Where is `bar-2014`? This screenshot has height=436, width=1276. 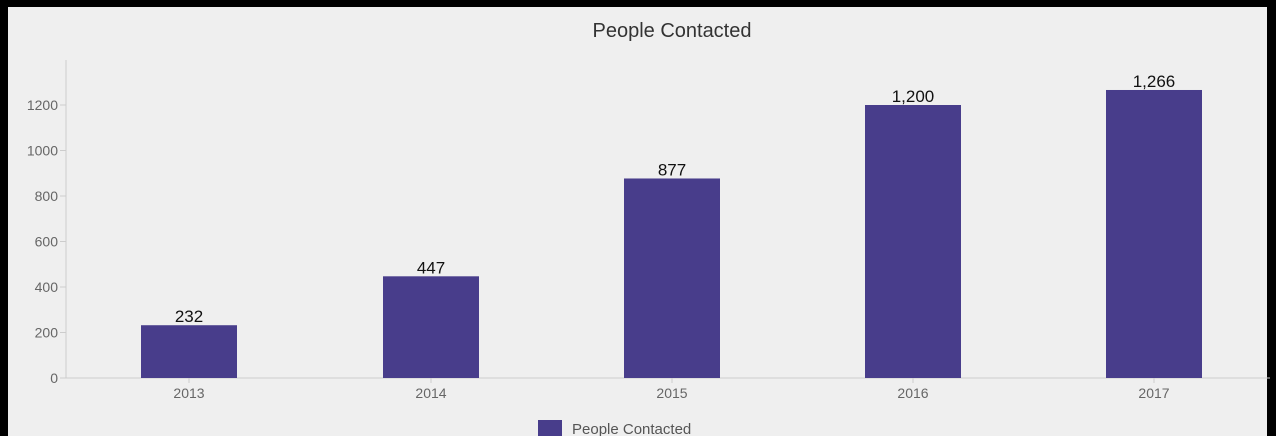 bar-2014 is located at coordinates (431, 327).